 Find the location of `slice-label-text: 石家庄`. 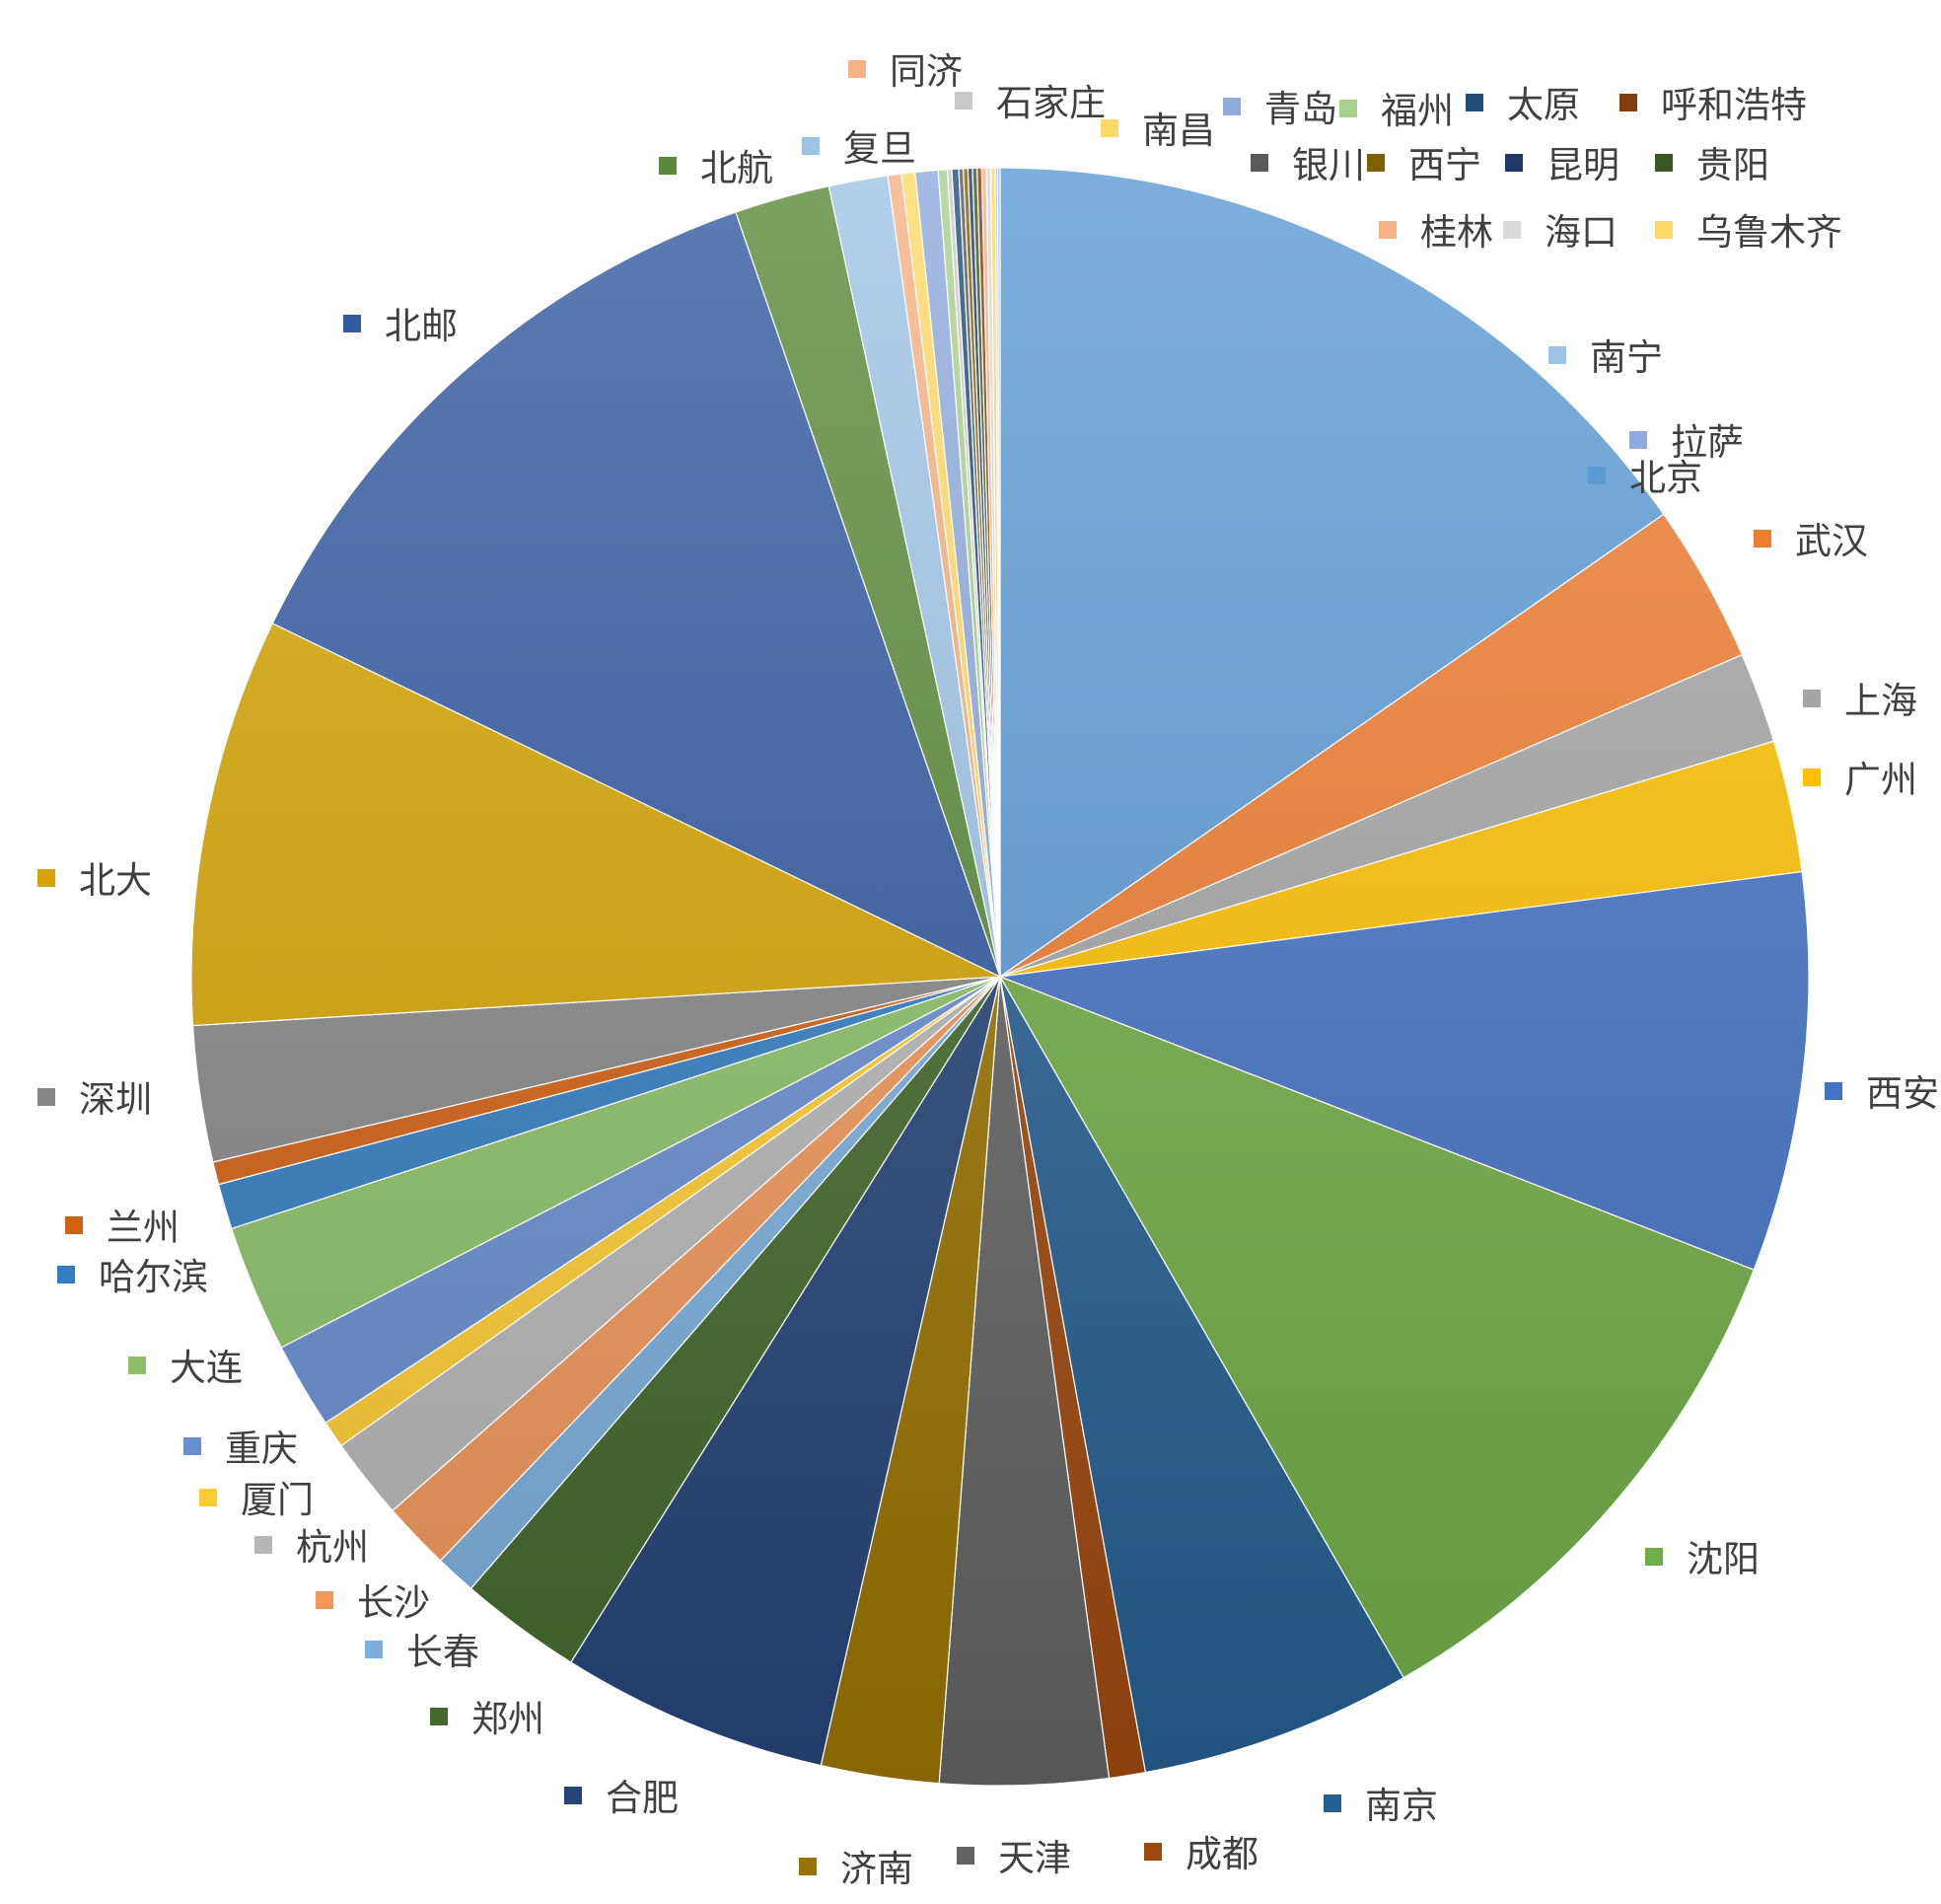

slice-label-text: 石家庄 is located at coordinates (1051, 103).